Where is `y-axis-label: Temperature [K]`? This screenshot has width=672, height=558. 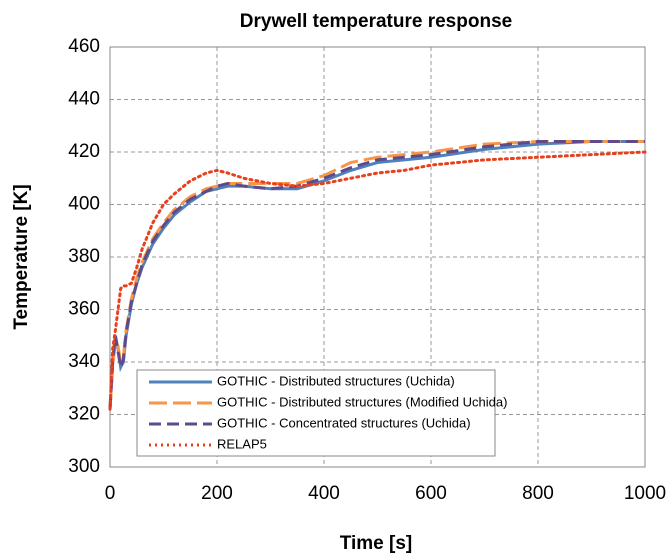 y-axis-label: Temperature [K] is located at coordinates (21, 256).